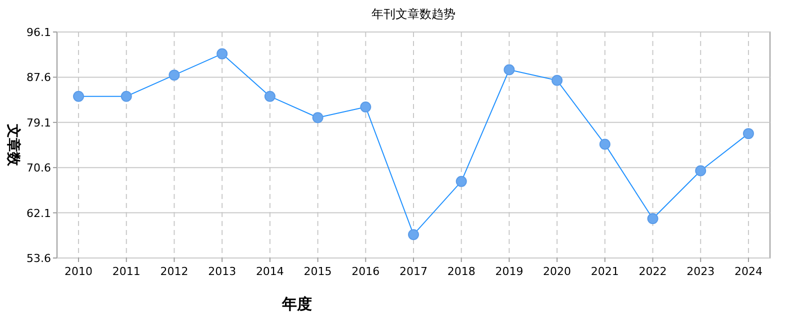 Image resolution: width=790 pixels, height=330 pixels. Describe the element at coordinates (174, 271) in the screenshot. I see `x-tick-label: 2012` at that location.